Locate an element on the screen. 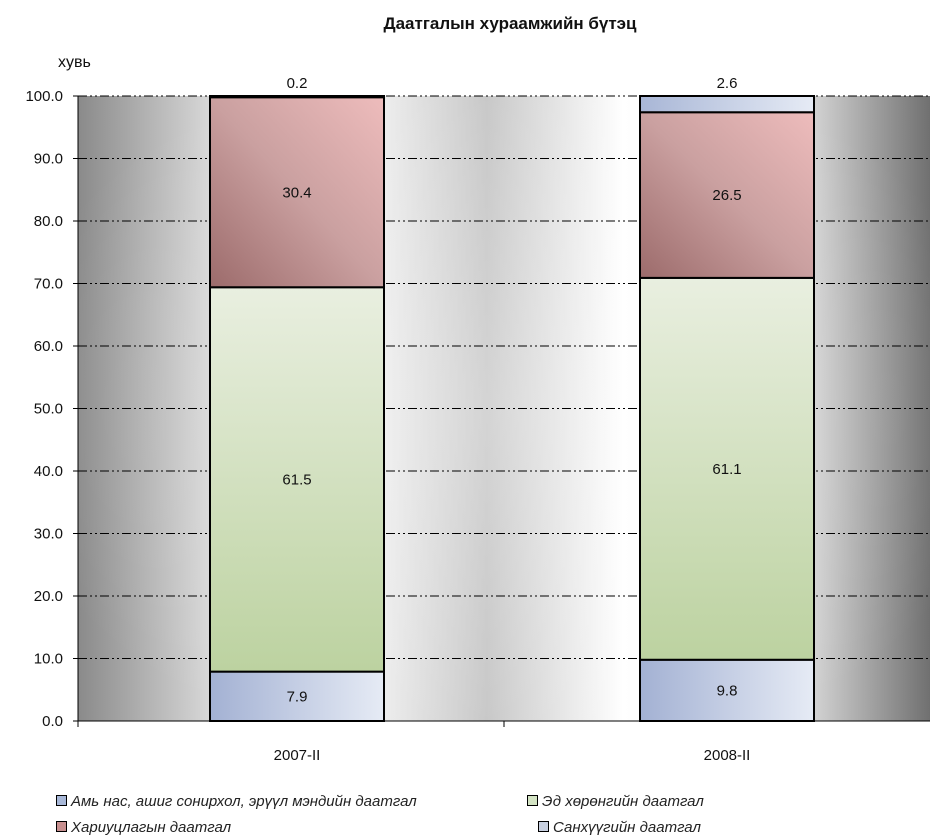 The width and height of the screenshot is (930, 840). y-tick-label: 50.0 is located at coordinates (48, 409).